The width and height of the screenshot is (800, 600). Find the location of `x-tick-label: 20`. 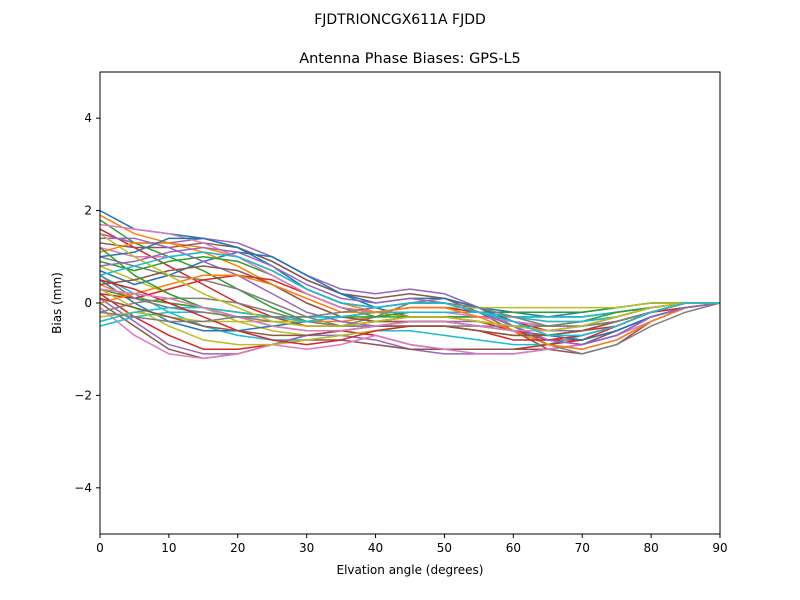

x-tick-label: 20 is located at coordinates (237, 548).